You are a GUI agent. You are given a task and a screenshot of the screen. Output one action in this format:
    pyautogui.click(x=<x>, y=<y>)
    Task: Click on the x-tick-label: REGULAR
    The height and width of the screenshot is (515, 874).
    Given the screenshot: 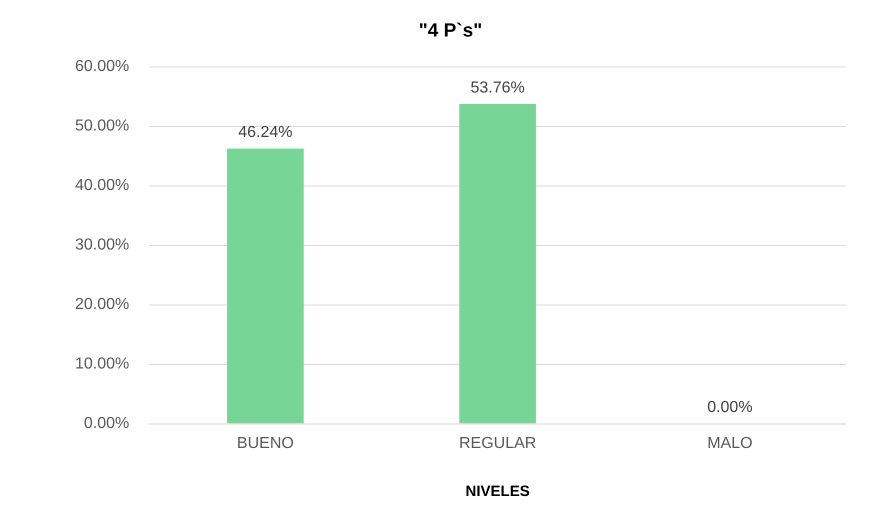 What is the action you would take?
    pyautogui.click(x=497, y=443)
    